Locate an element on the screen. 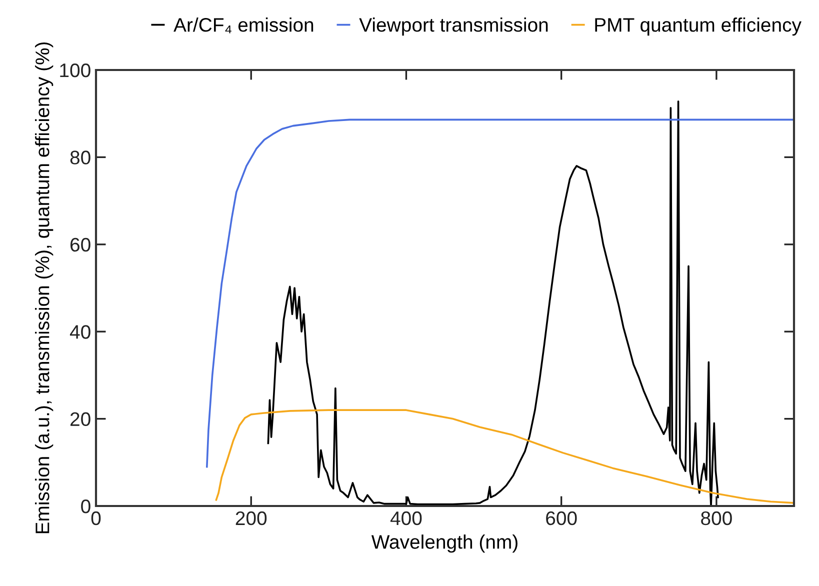  y-tick-label: 0 is located at coordinates (85, 506).